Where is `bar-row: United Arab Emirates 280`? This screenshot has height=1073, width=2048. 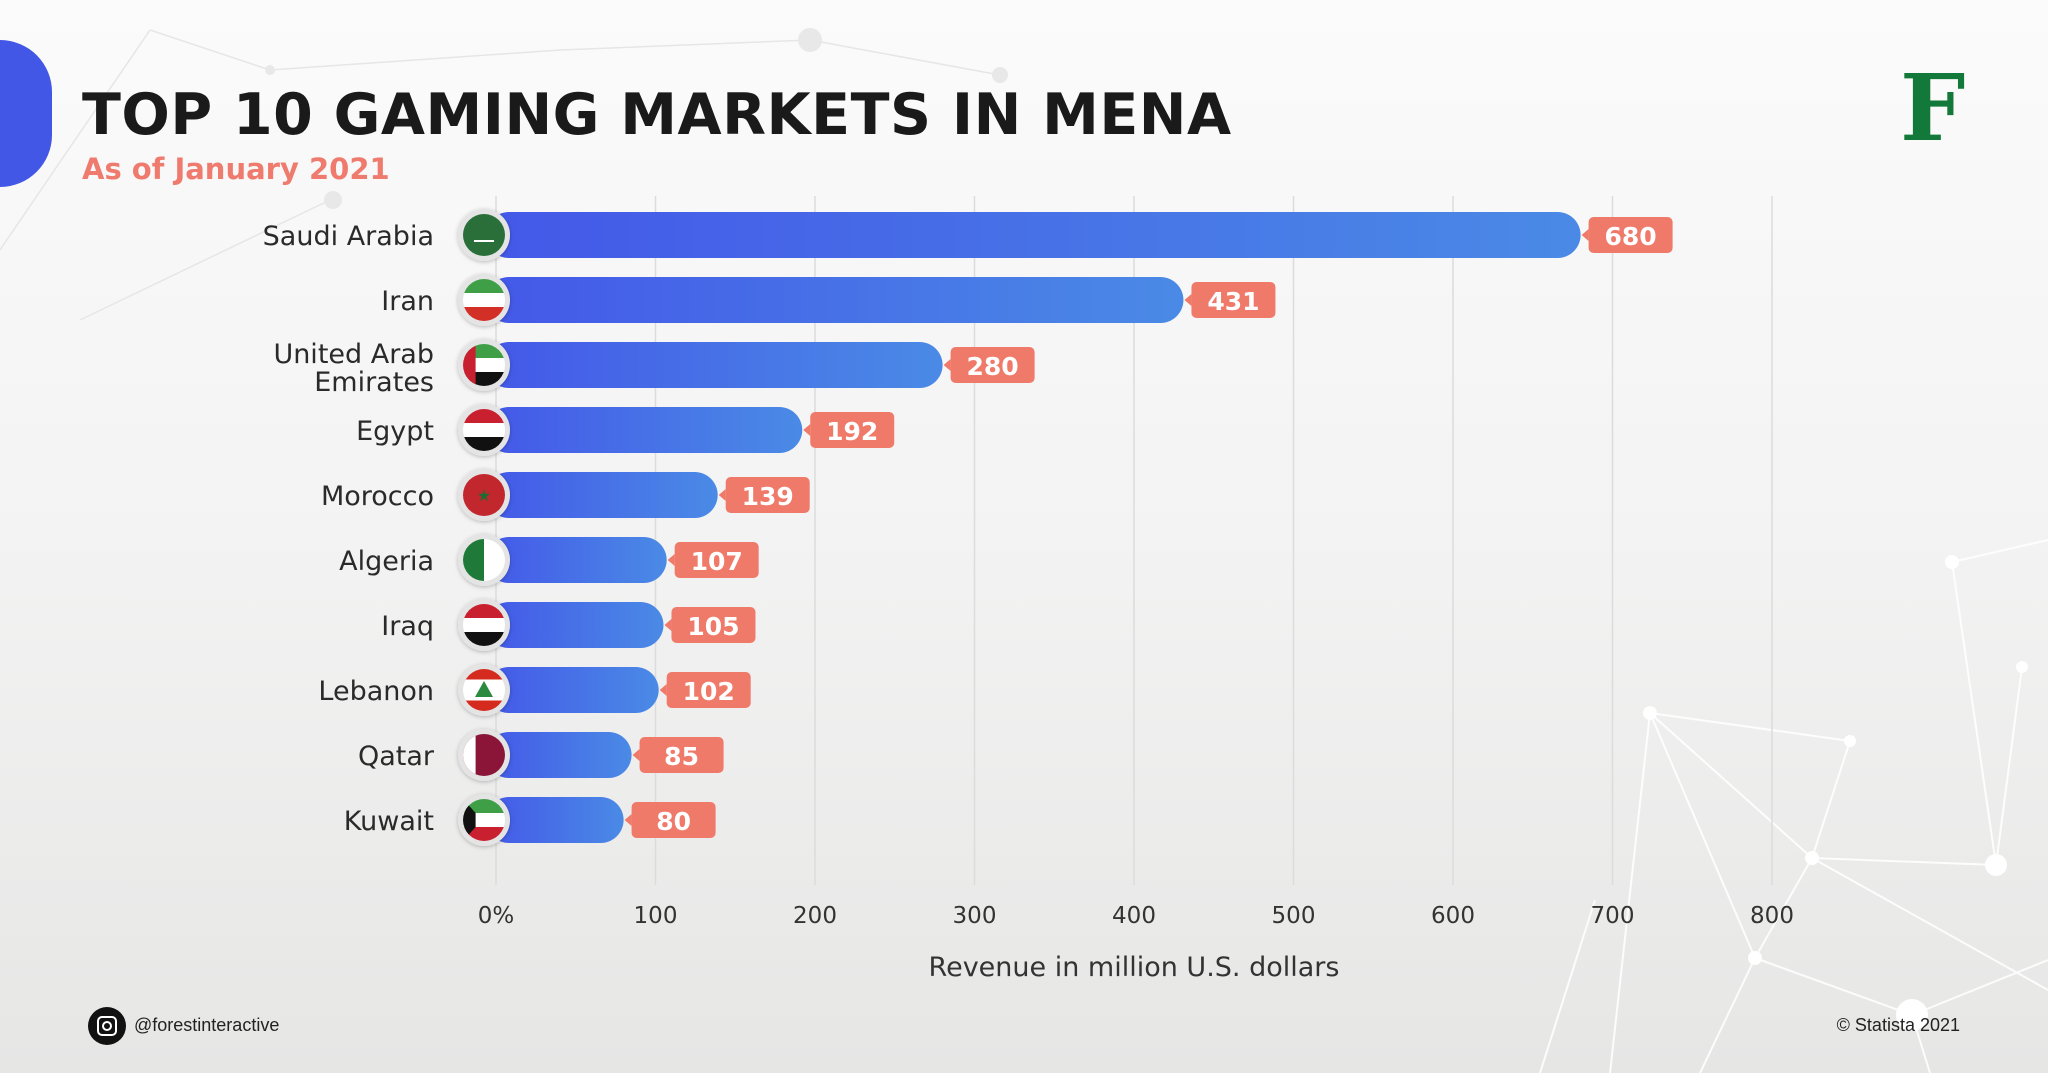 bar-row: United Arab Emirates 280 is located at coordinates (654, 368).